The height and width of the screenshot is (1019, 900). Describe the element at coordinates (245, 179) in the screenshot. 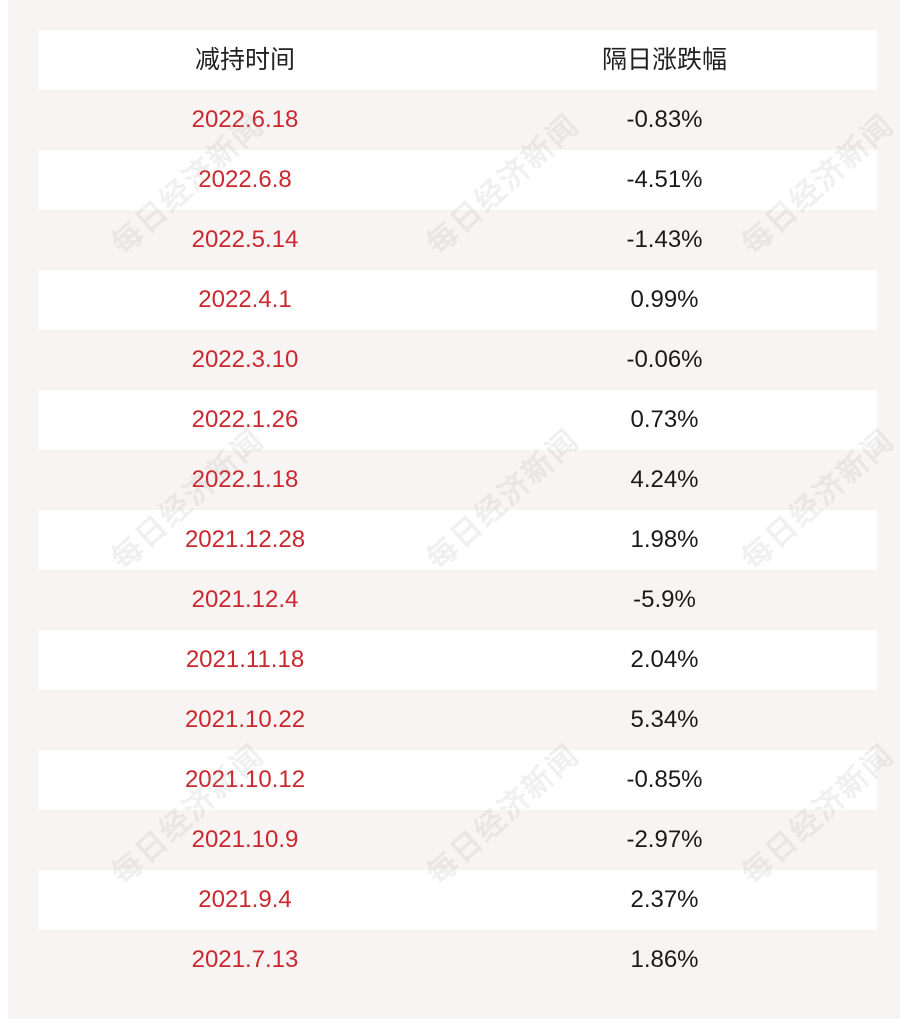

I see `reduction-date-cell: 2022.6.8` at that location.